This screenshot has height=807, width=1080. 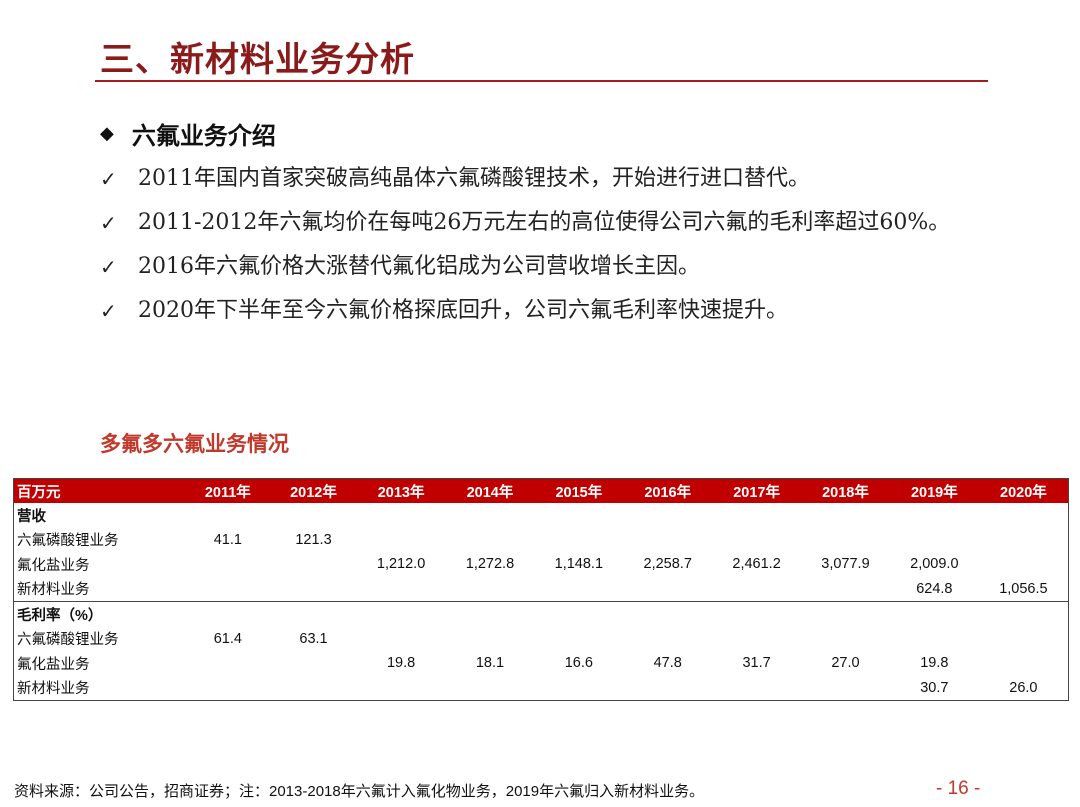 I want to click on bullet-item: ✓ 2011年国内首家突破高纯晶体六氟磷酸锂技术，开始进行进口替代。, so click(x=550, y=179).